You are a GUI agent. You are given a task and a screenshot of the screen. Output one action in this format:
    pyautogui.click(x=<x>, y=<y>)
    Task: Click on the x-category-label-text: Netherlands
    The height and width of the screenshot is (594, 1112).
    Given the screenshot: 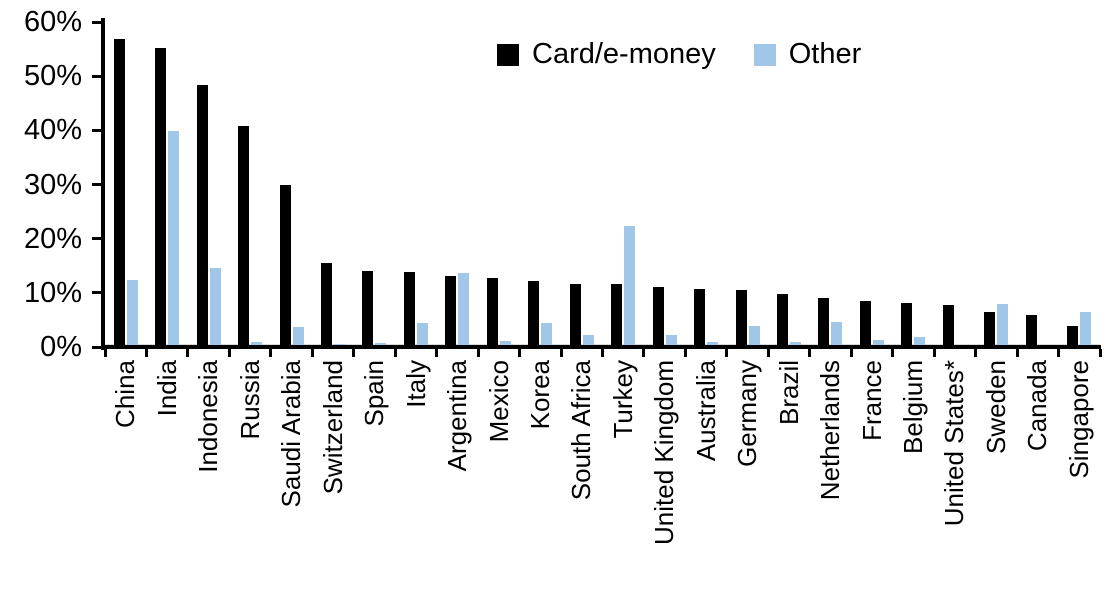 What is the action you would take?
    pyautogui.click(x=830, y=430)
    